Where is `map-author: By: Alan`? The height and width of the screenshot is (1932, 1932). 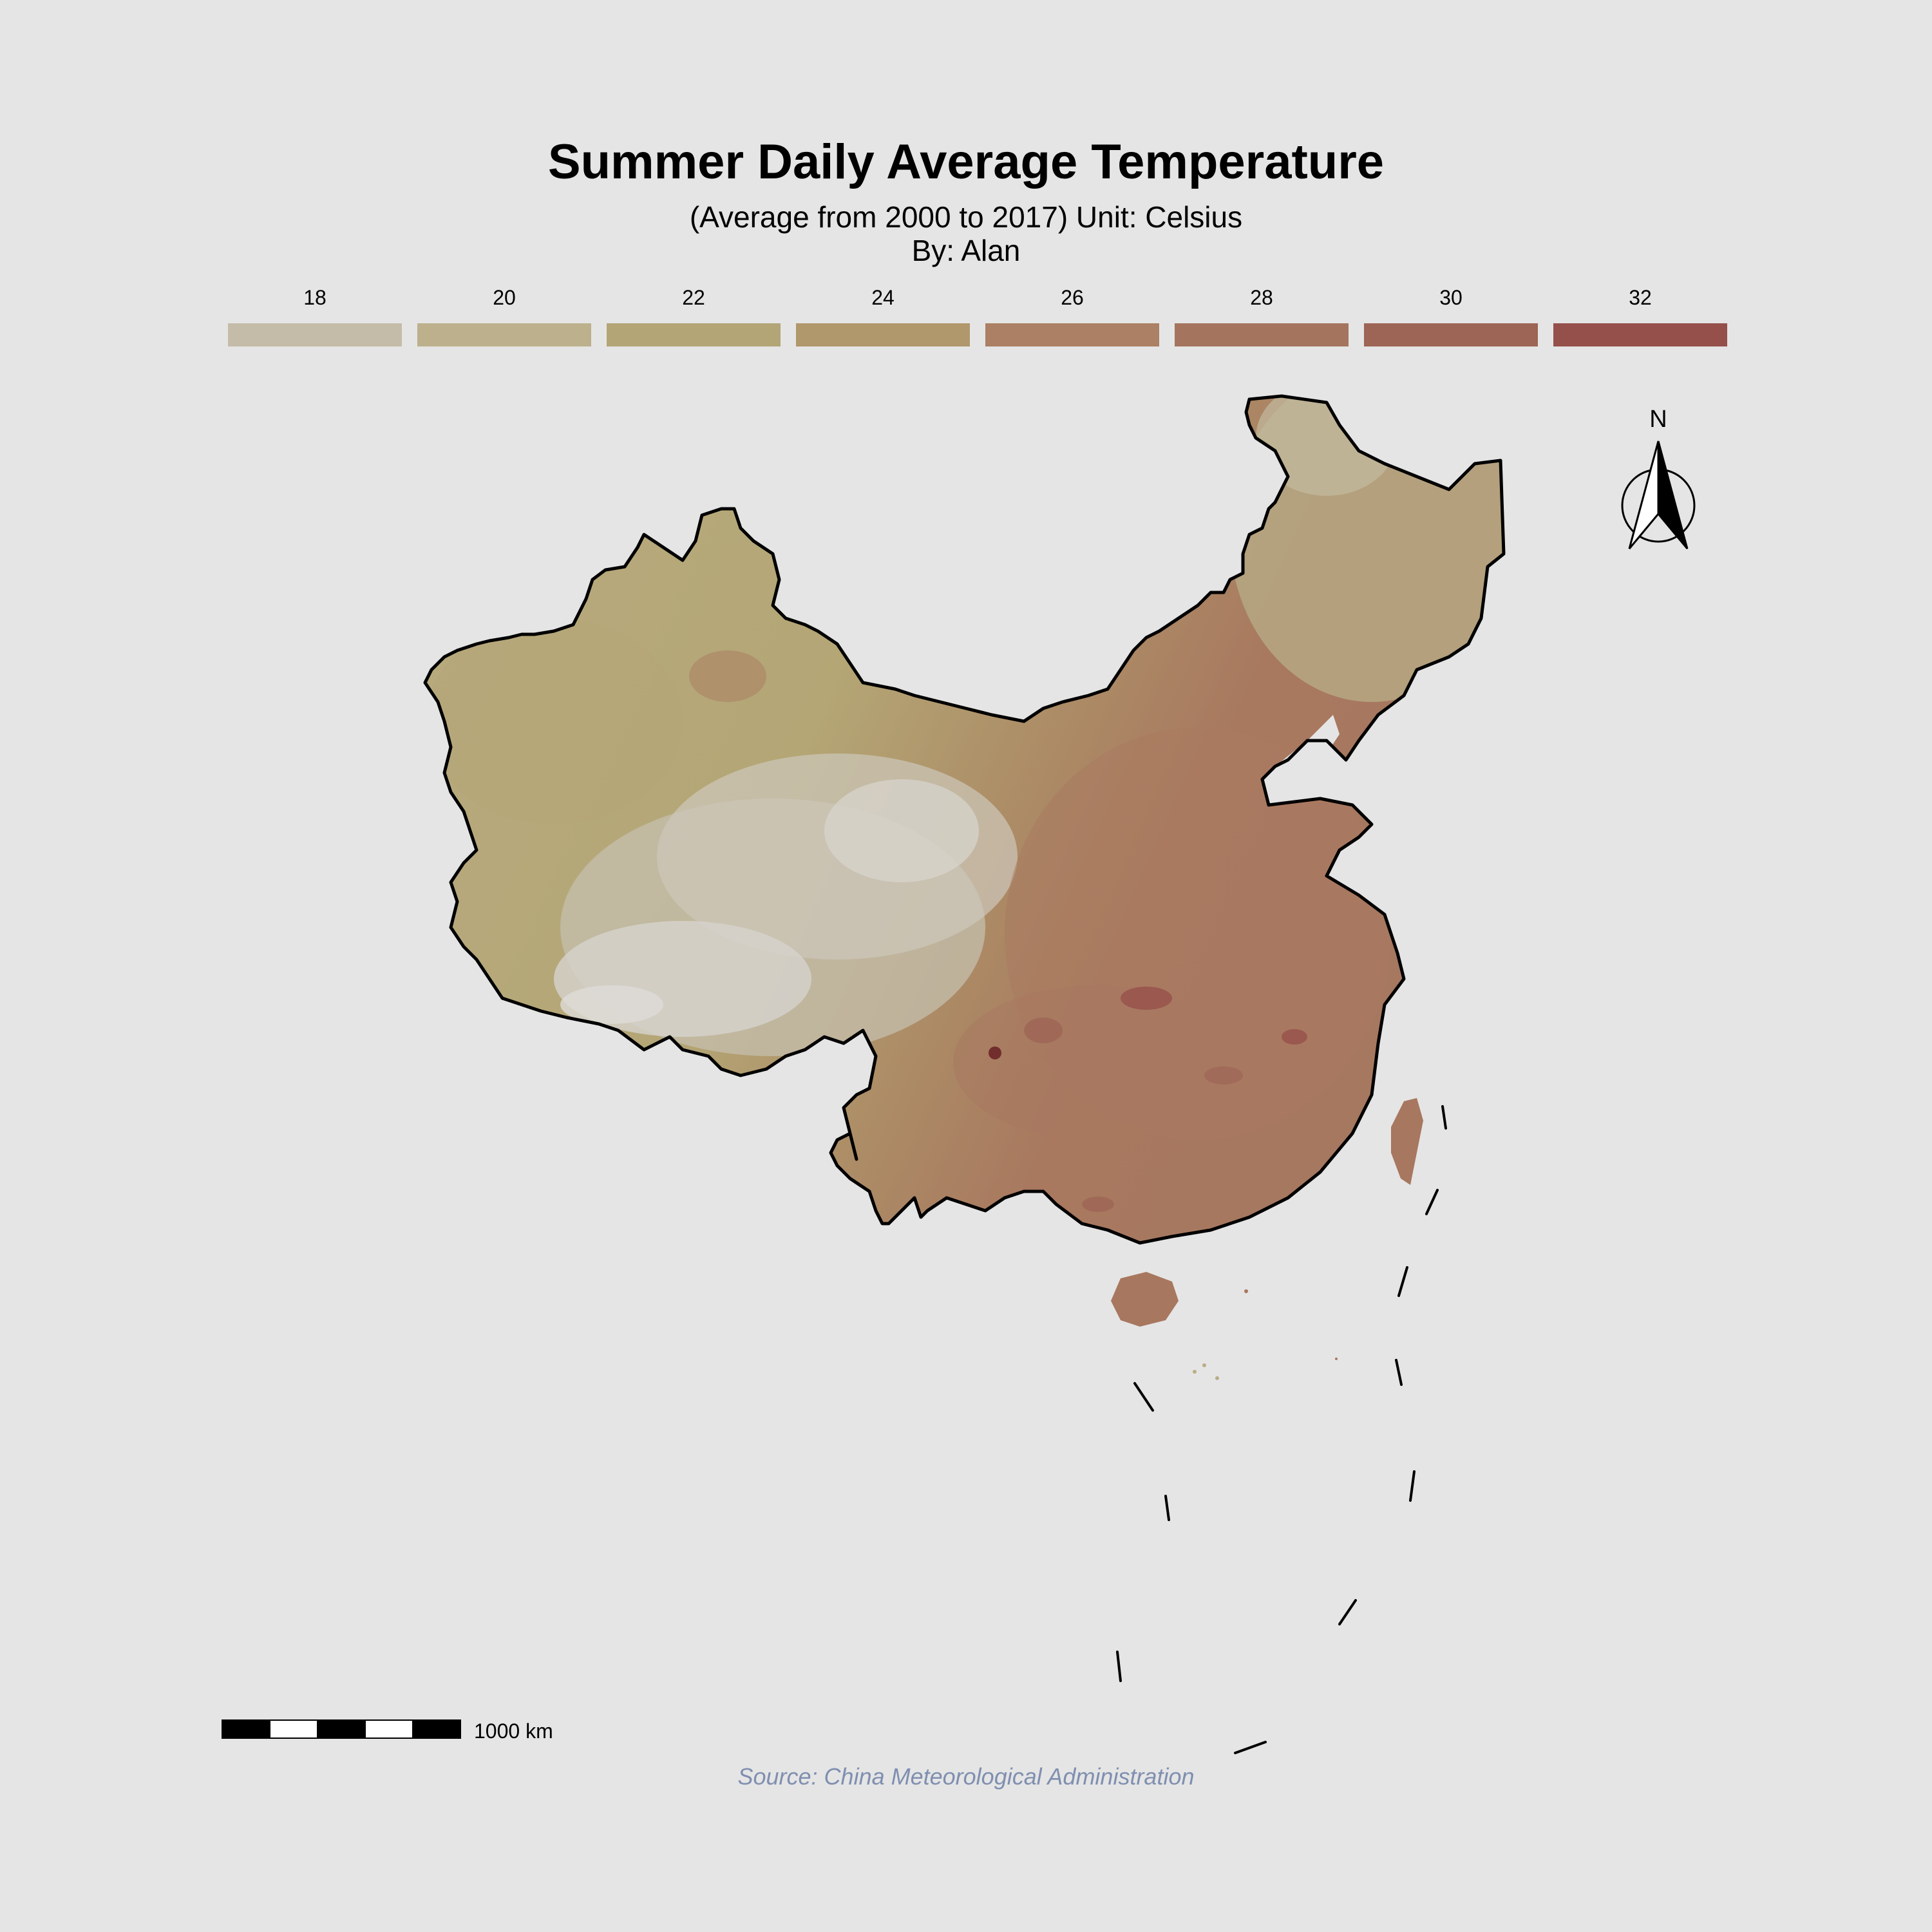 map-author: By: Alan is located at coordinates (966, 250).